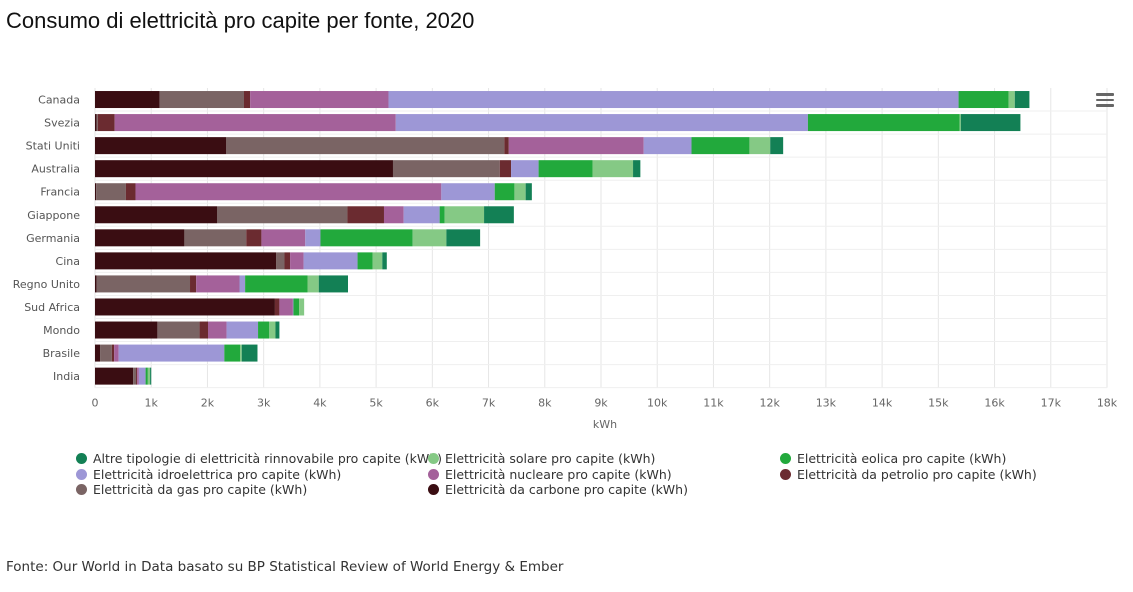 This screenshot has width=1133, height=592. Describe the element at coordinates (558, 489) in the screenshot. I see `legend-item: Elettricità da carbone pro capite (kWh)` at that location.